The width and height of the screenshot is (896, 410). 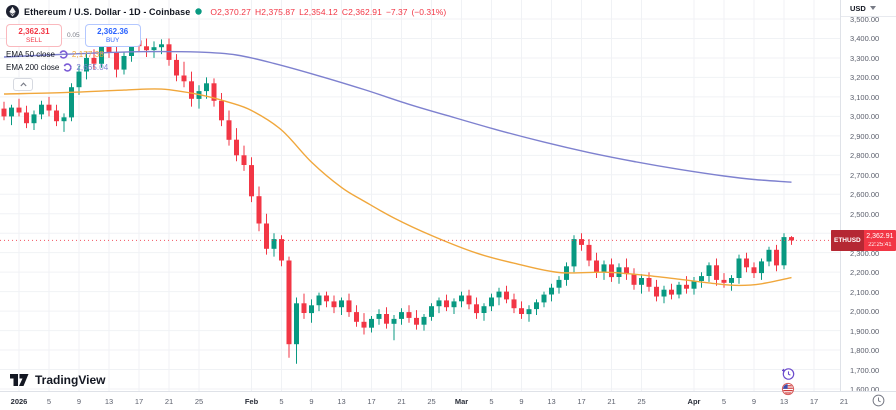 I want to click on buy-sell-panel: 2,362.31 SELL 0.05 2,362.36 BUY, so click(x=226, y=36).